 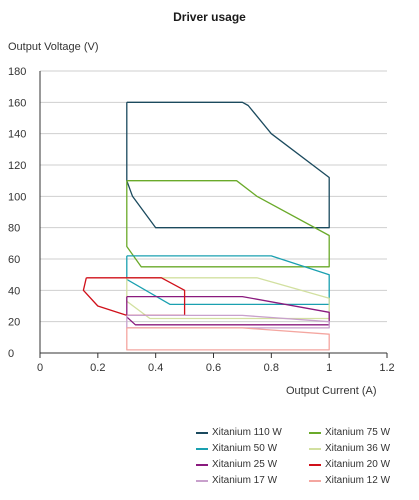 I want to click on y-tick-label: 160, so click(x=17, y=103).